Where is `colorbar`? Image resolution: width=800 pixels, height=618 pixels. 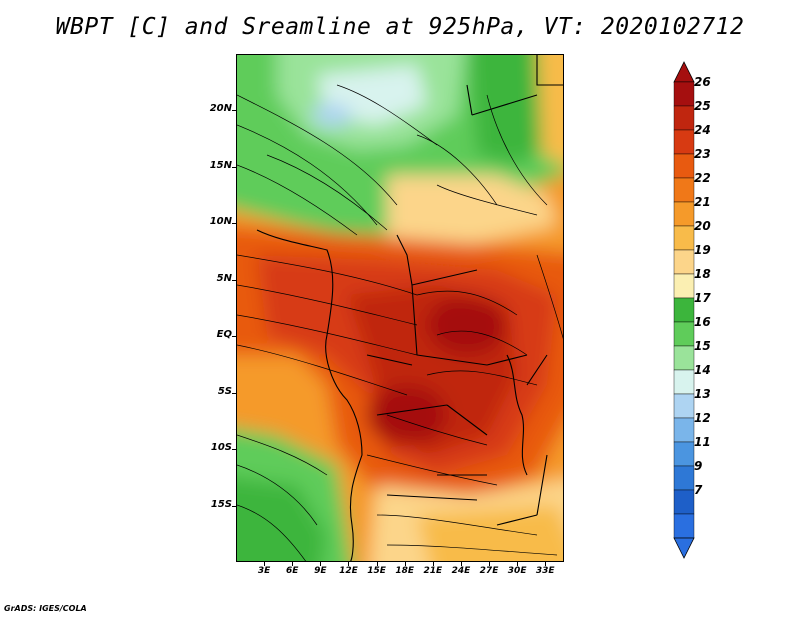
colorbar is located at coordinates (684, 310).